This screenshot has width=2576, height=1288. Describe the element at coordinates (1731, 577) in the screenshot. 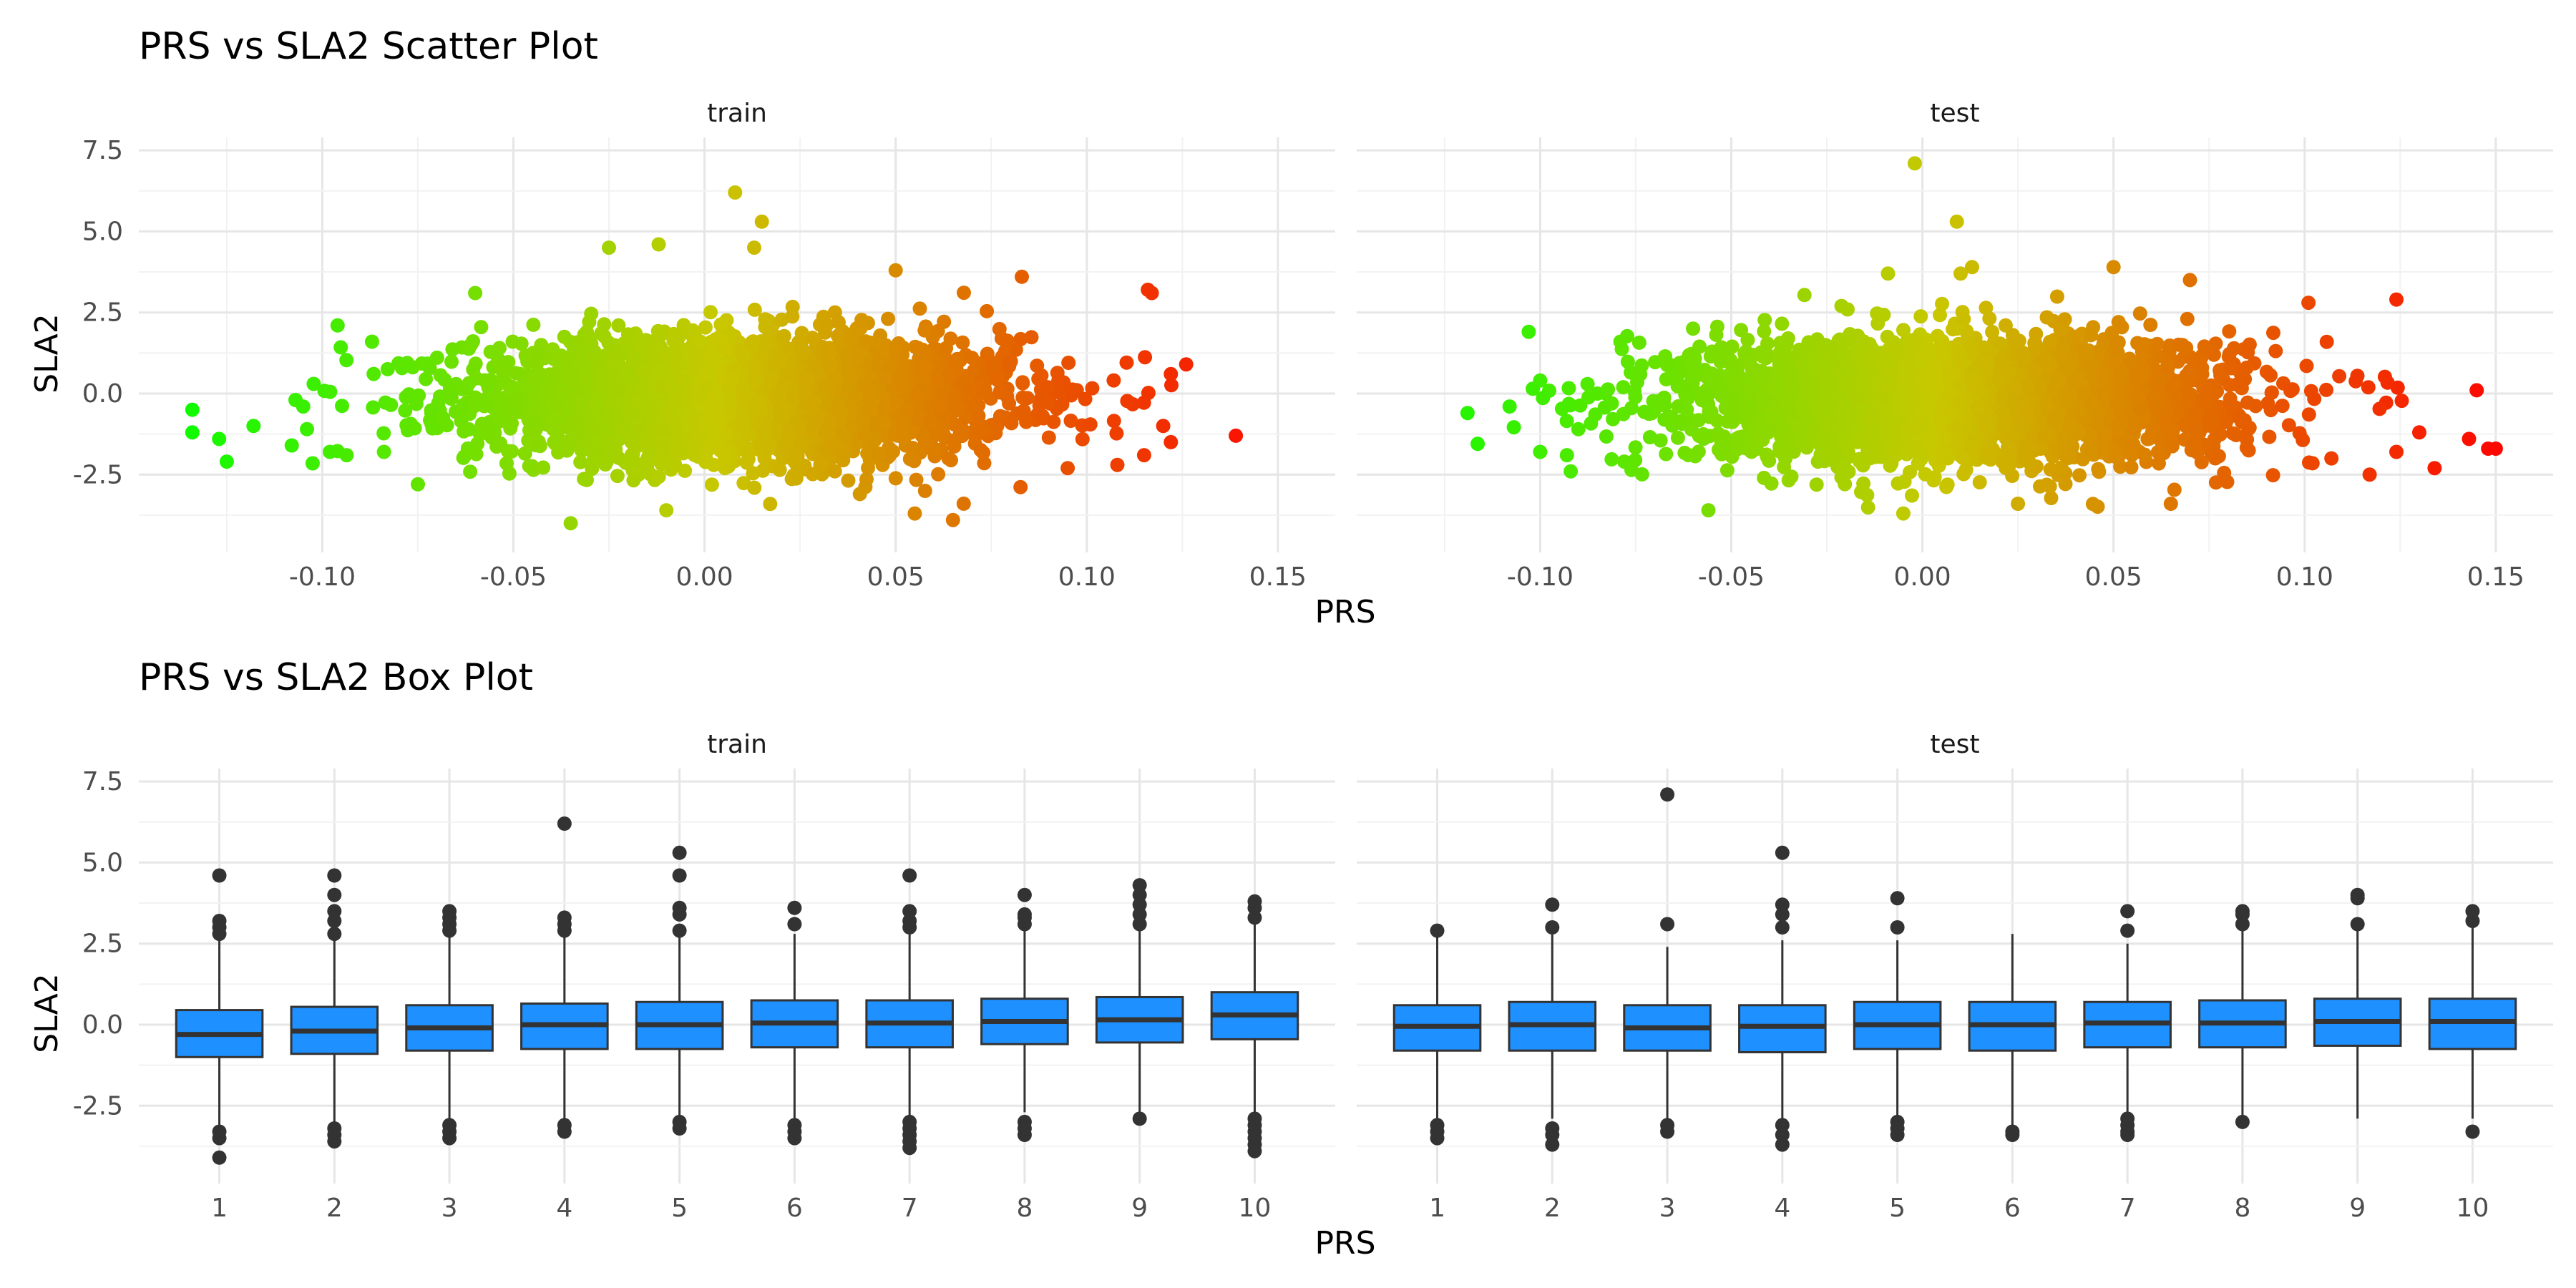

I see `x-tick-label: -0.05` at that location.